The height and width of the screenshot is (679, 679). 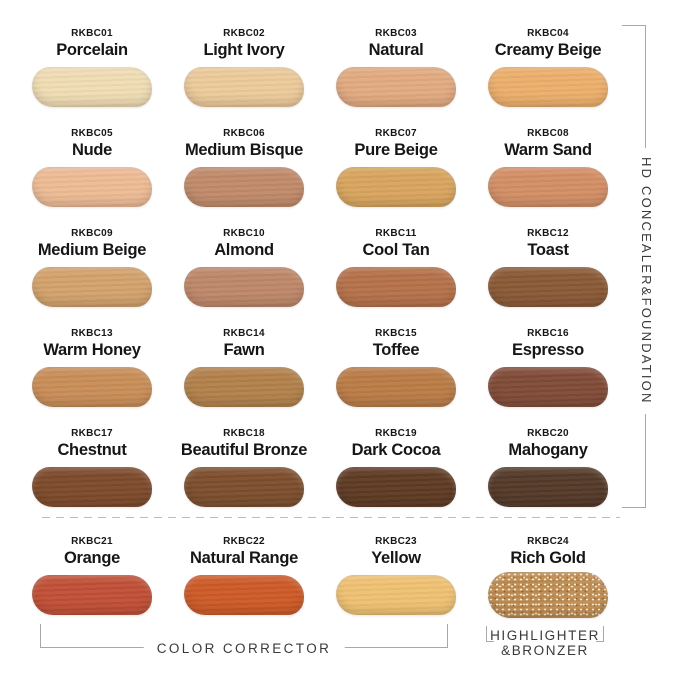 I want to click on shade-cell: RKBC05 Nude, so click(x=92, y=174).